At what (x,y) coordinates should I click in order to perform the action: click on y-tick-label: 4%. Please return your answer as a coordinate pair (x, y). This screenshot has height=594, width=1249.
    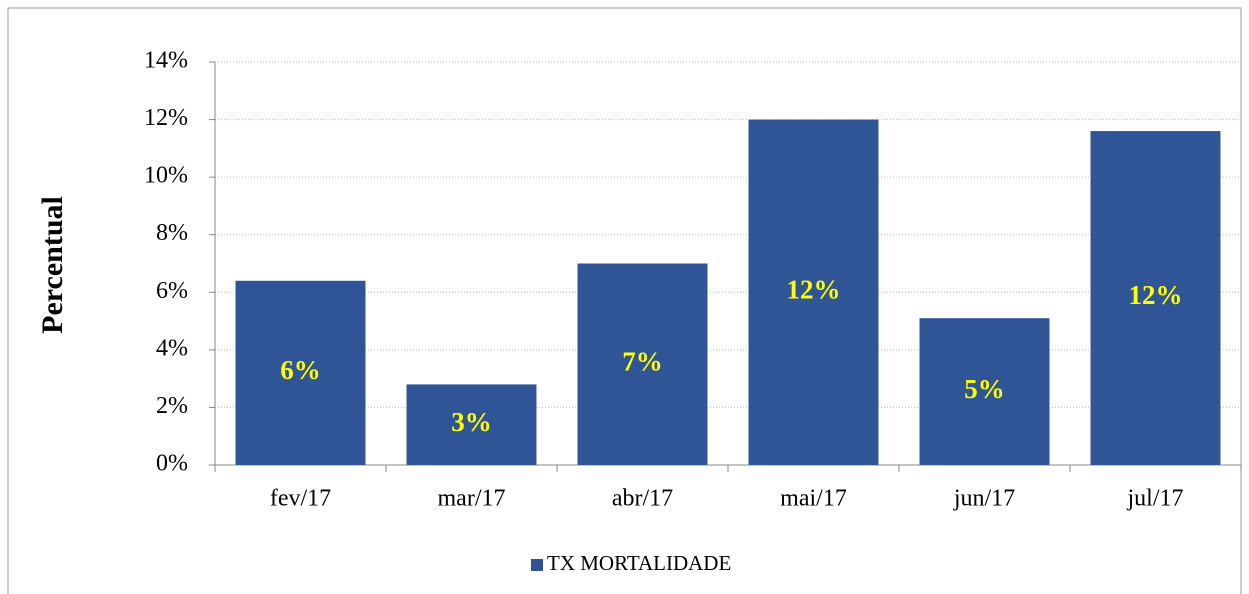
    Looking at the image, I should click on (172, 348).